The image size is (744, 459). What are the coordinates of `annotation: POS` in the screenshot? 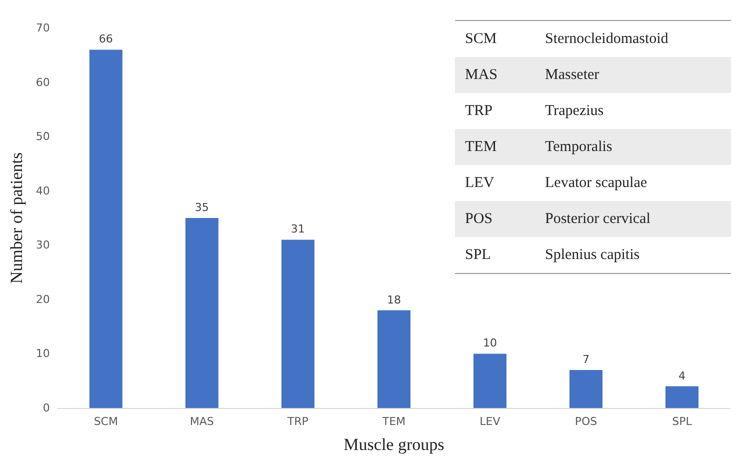 It's located at (479, 219).